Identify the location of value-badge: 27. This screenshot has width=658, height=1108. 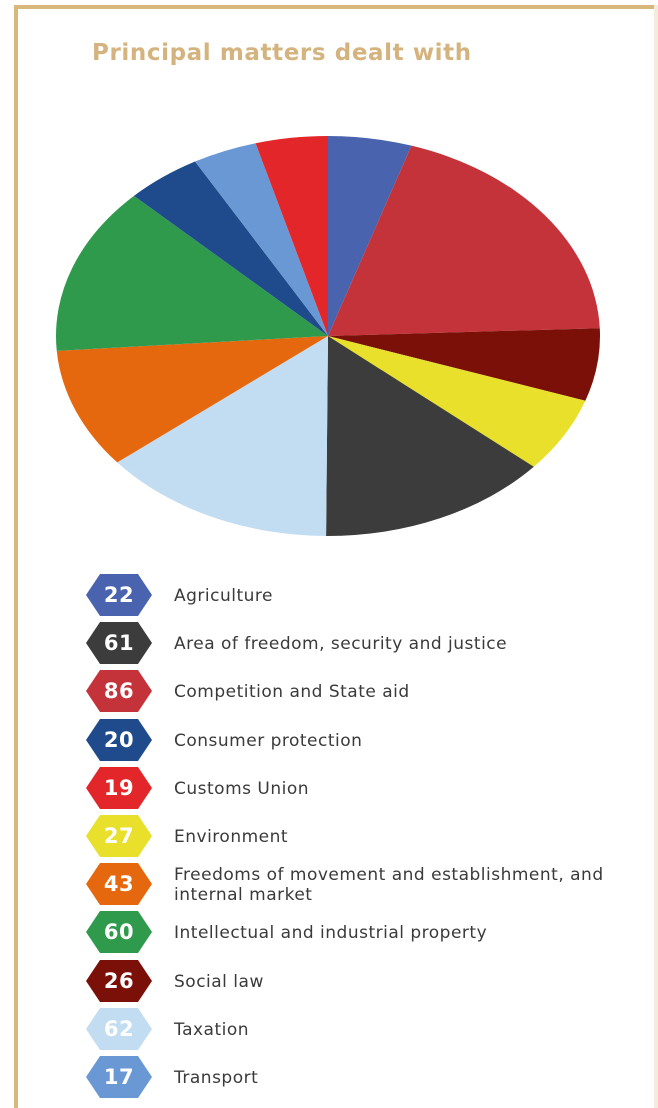
(119, 836).